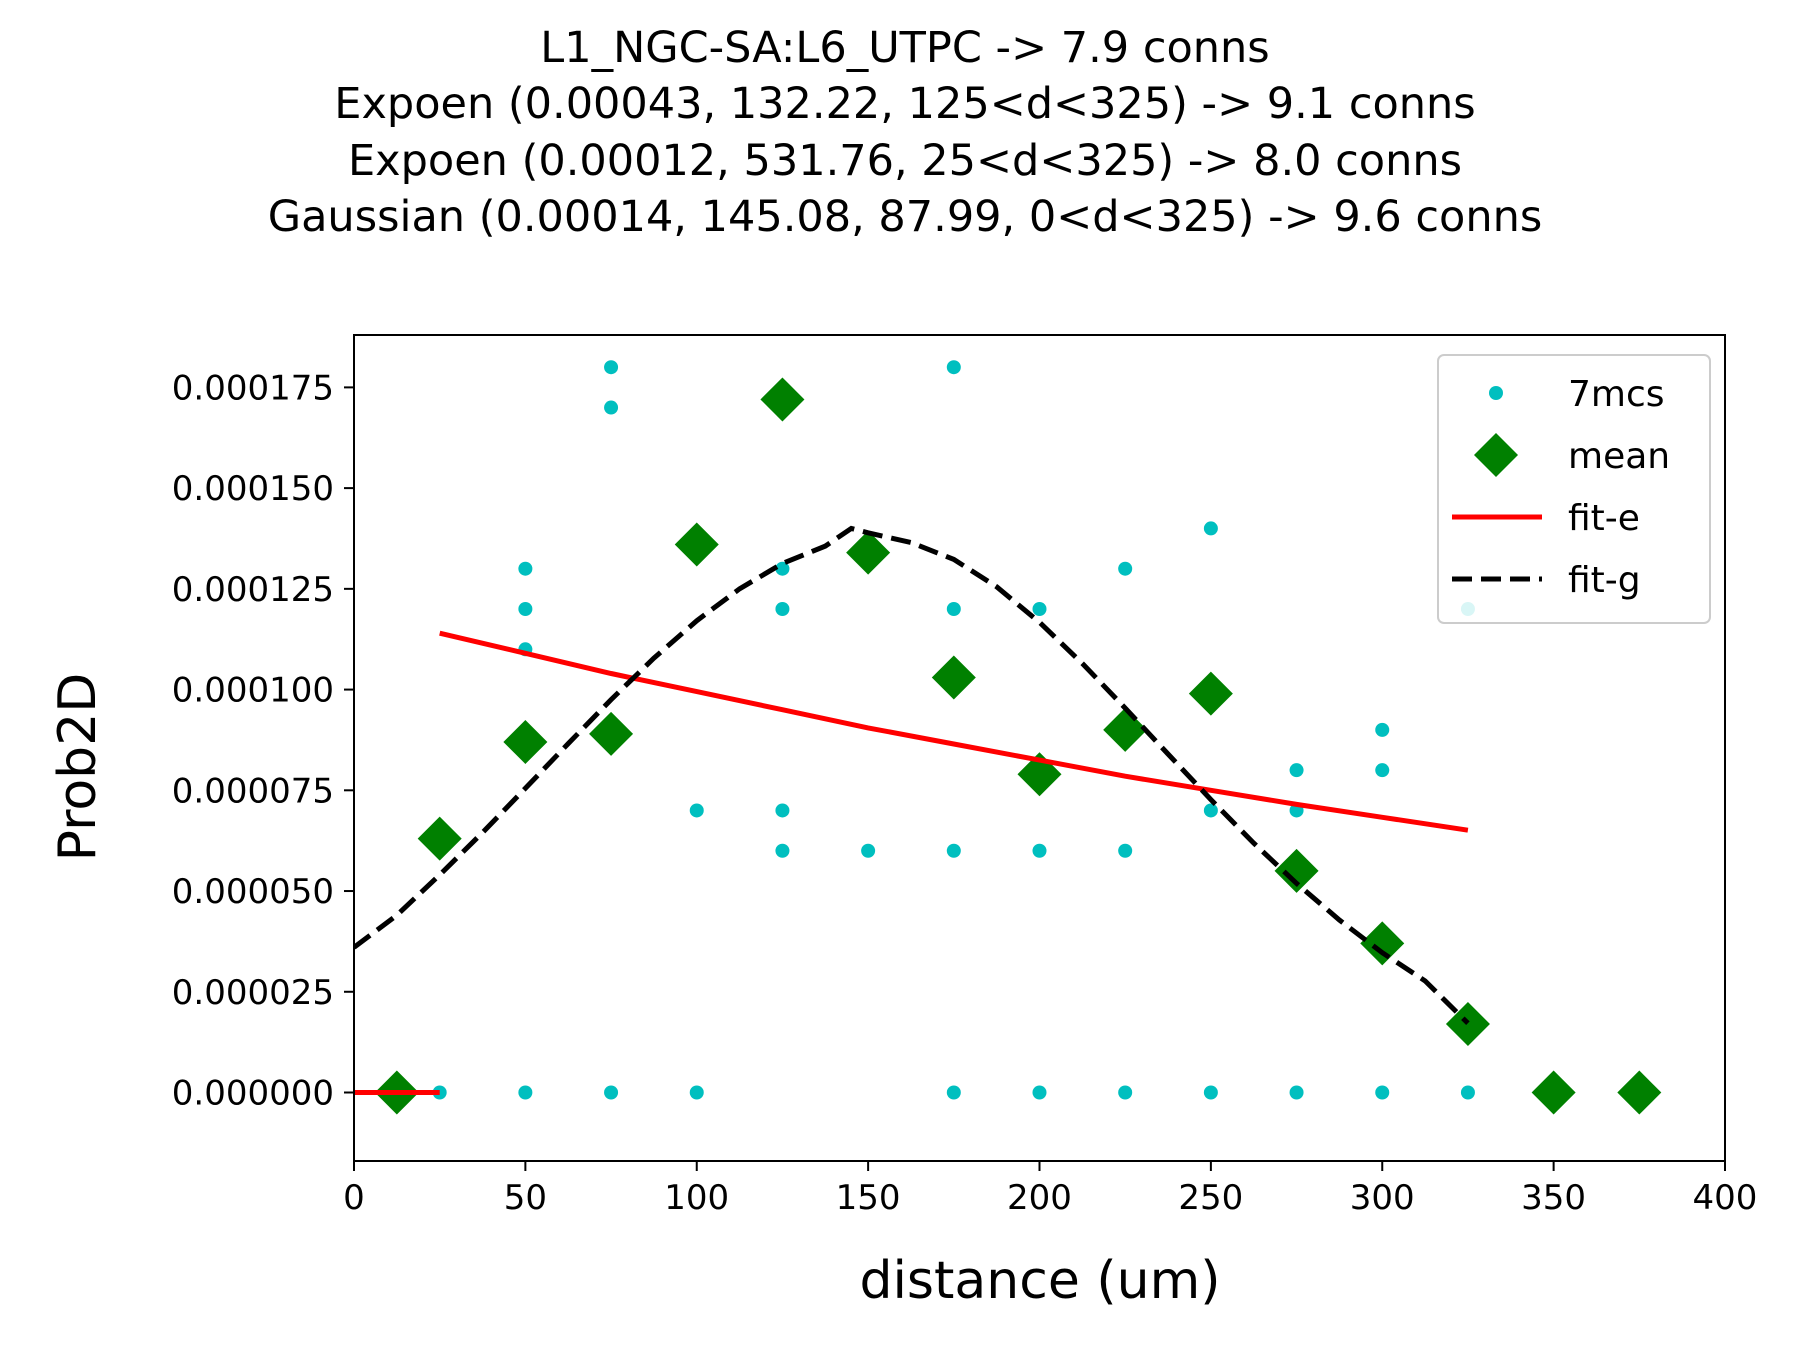 This screenshot has height=1355, width=1800. I want to click on x-axis-label: distance (um), so click(1039, 1281).